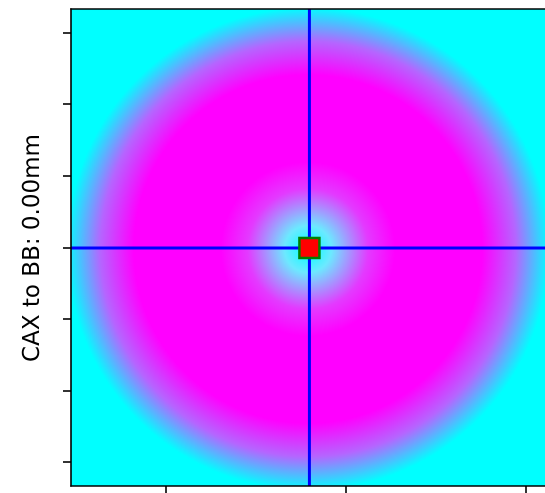 This screenshot has width=545, height=493. I want to click on bb-marker, so click(309, 248).